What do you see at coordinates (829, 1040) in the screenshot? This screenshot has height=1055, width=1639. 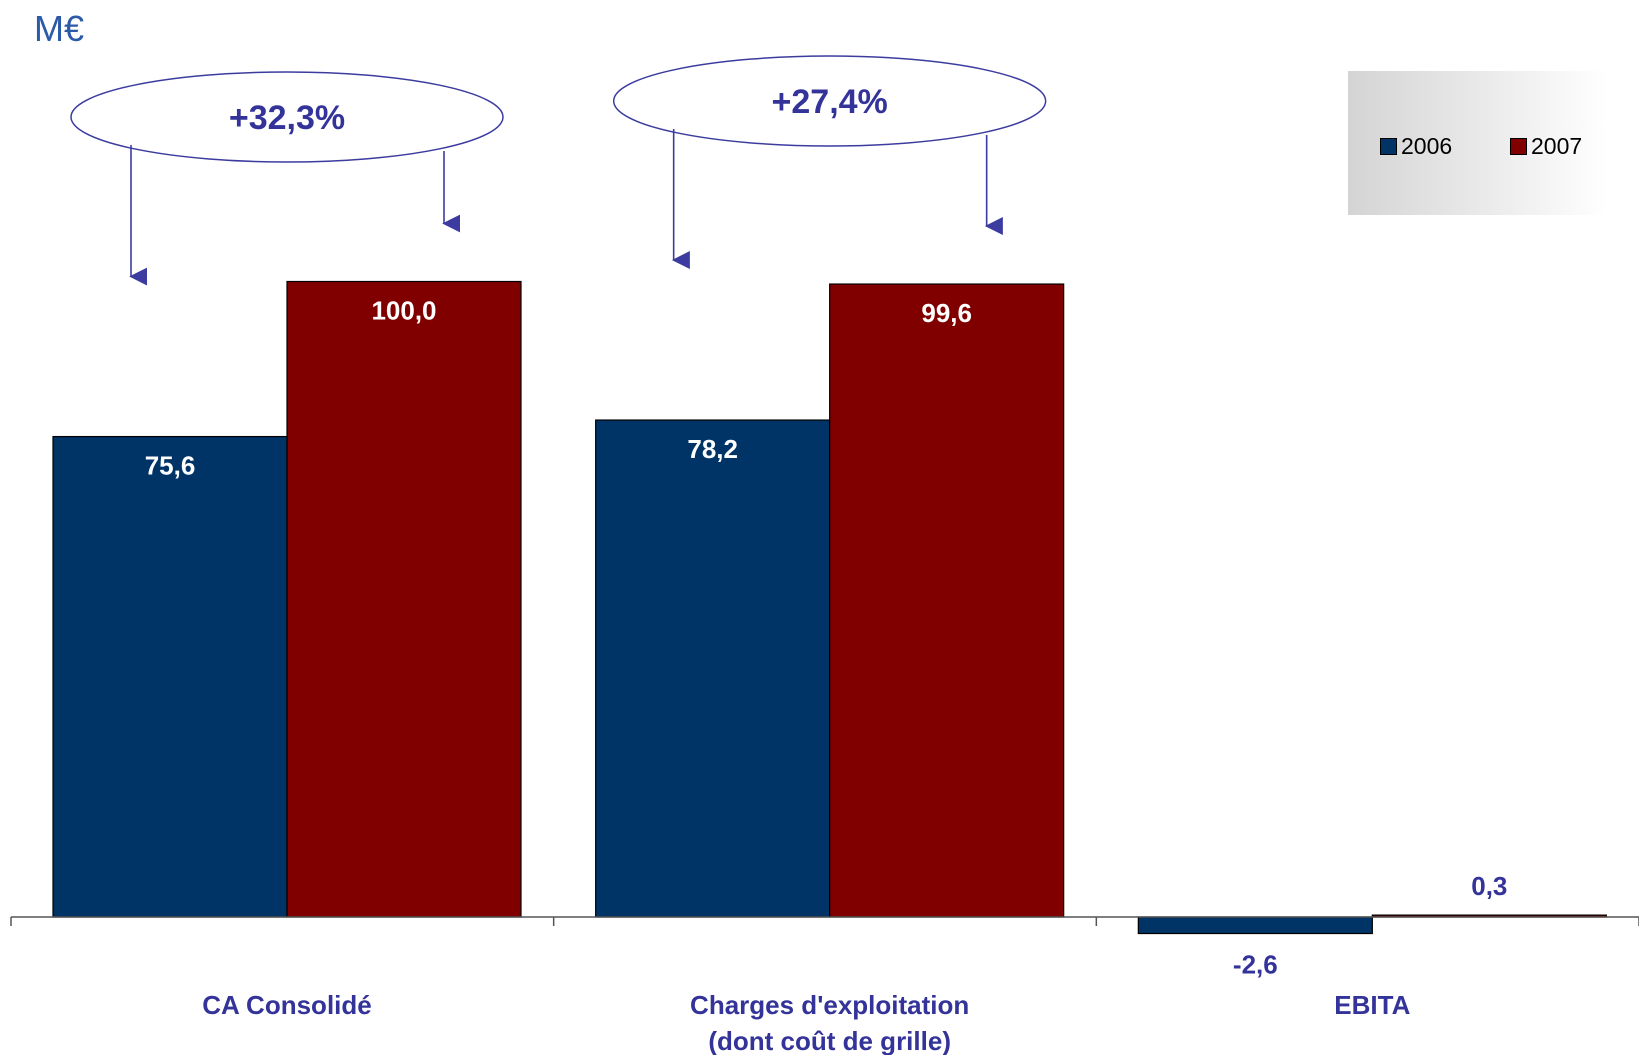 I see `category-label-1-line-1: (dont coût de grille)` at bounding box center [829, 1040].